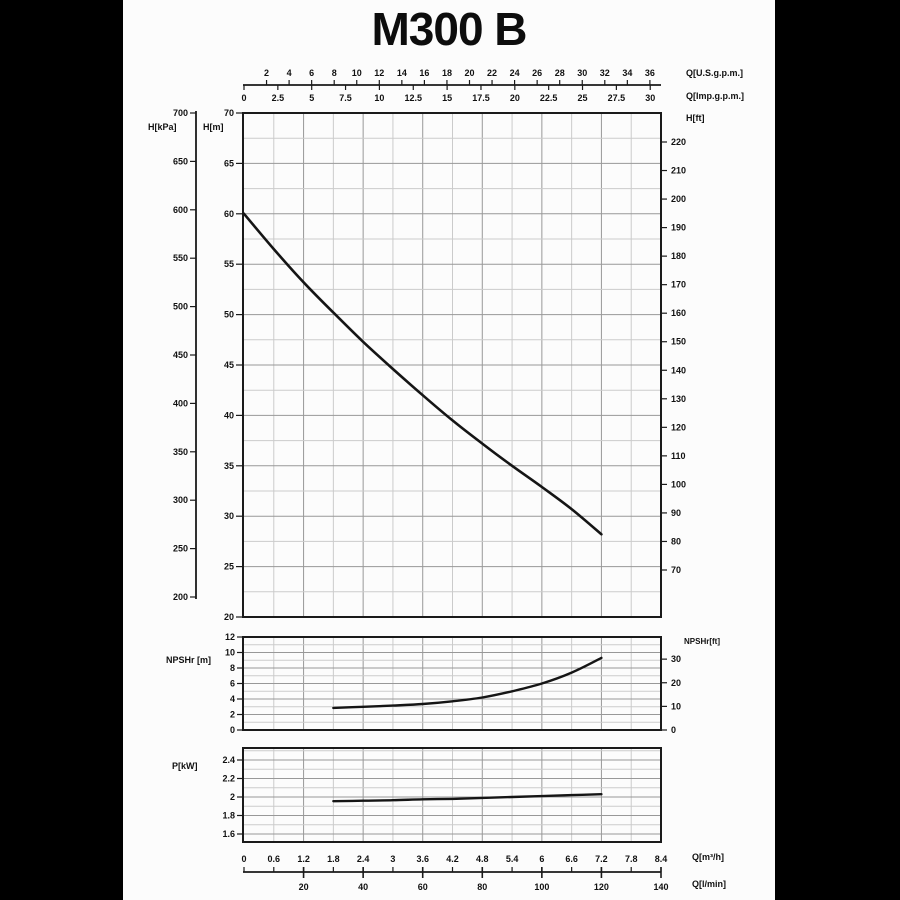 This screenshot has height=900, width=900. I want to click on svg-text: 12.5, so click(413, 98).